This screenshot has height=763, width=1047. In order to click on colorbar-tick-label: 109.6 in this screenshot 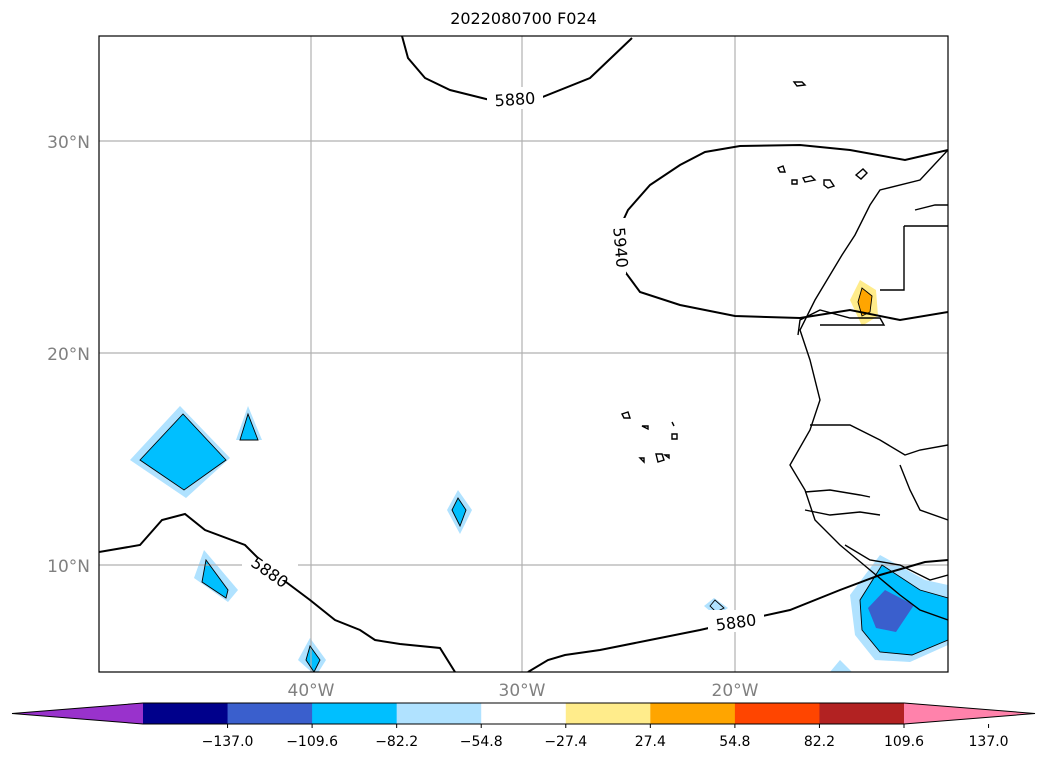, I will do `click(904, 742)`.